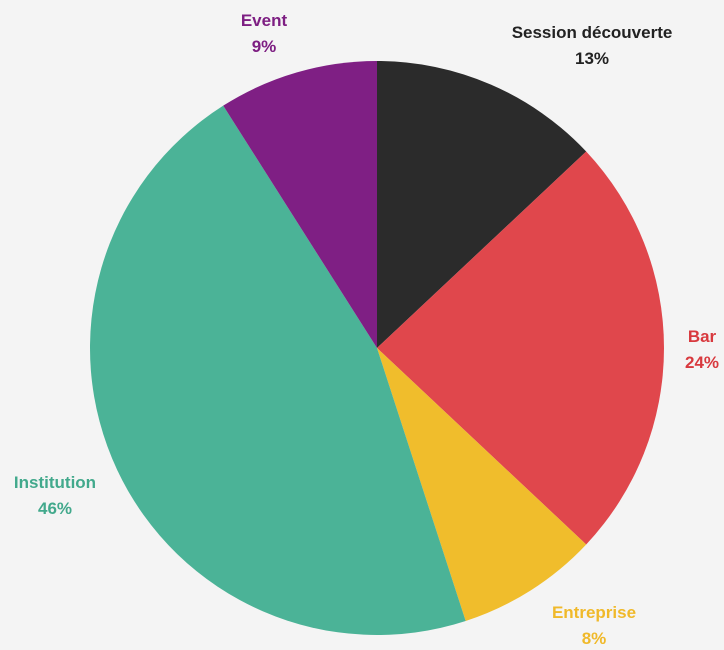  Describe the element at coordinates (300, 204) in the screenshot. I see `pie-slice-event` at that location.